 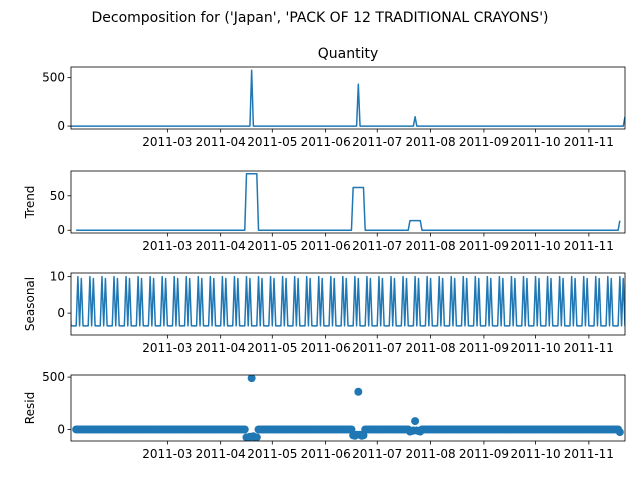 What do you see at coordinates (30, 203) in the screenshot?
I see `y-axis-label: Trend` at bounding box center [30, 203].